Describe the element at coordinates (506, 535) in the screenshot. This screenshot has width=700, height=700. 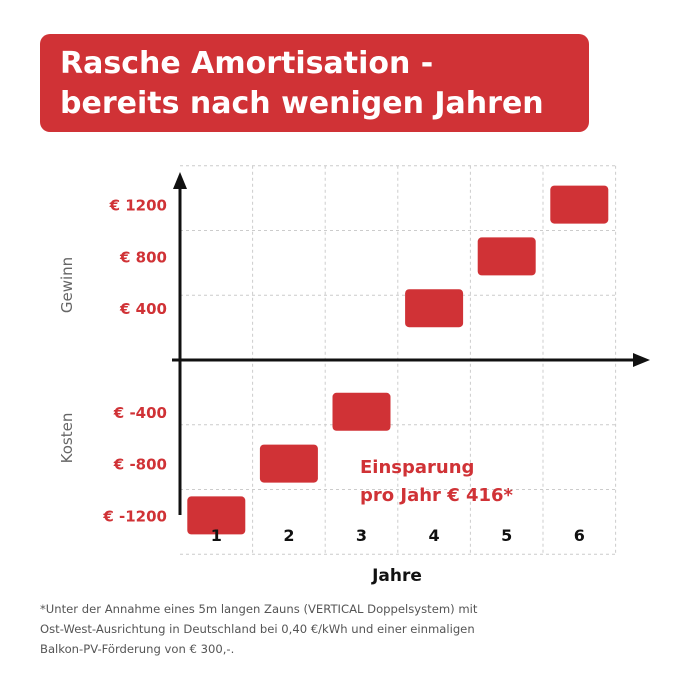
I see `x-tick-label: 5` at that location.